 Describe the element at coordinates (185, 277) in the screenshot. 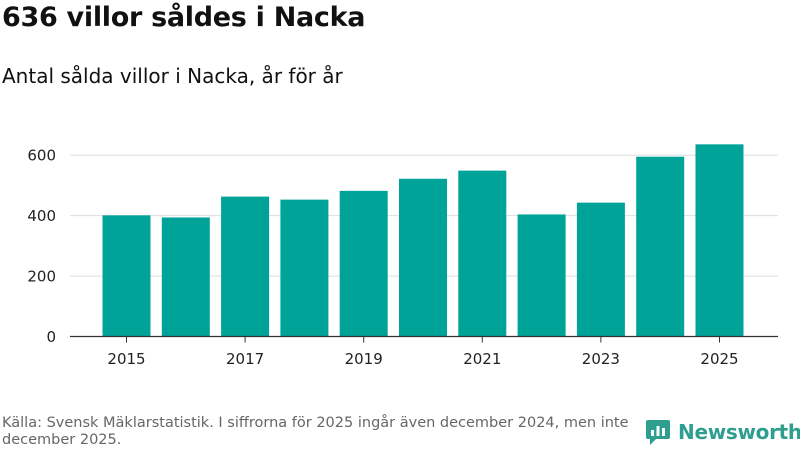

I see `bar-2016` at that location.